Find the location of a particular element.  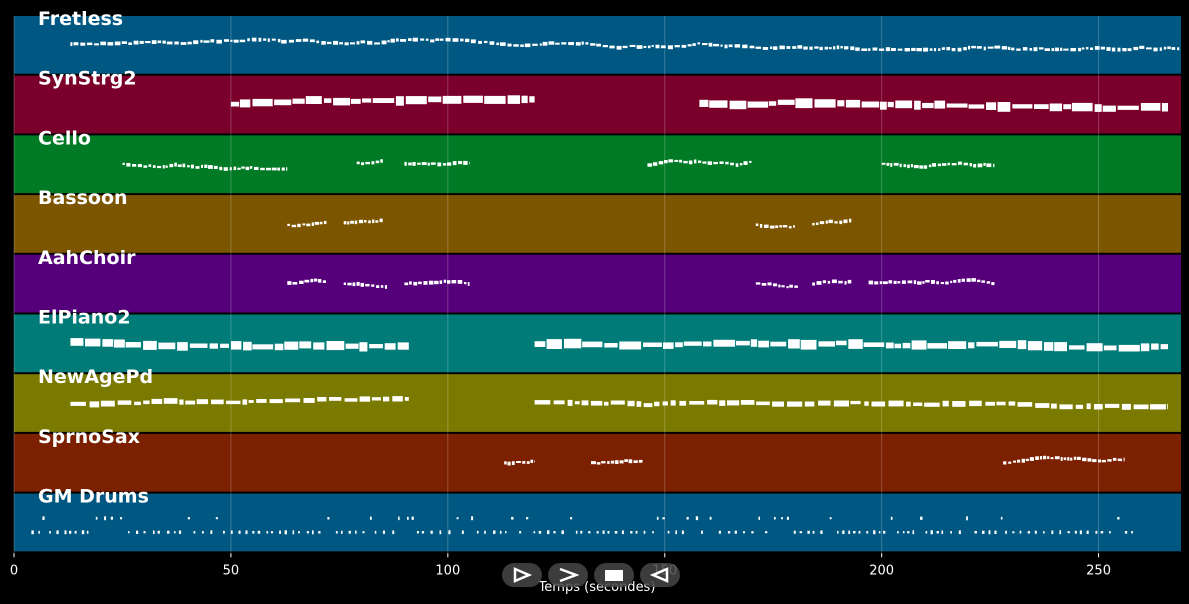

stop-button is located at coordinates (614, 575).